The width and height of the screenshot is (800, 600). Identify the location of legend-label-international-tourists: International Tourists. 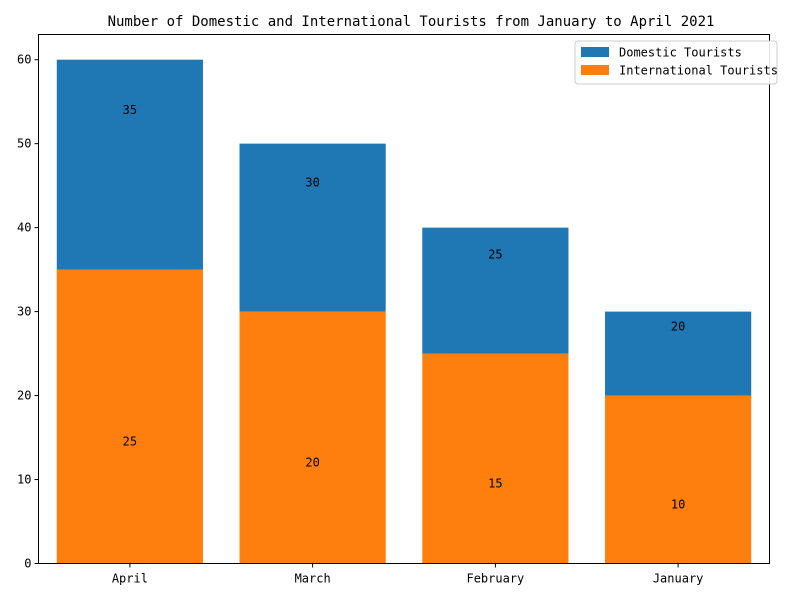
(698, 71).